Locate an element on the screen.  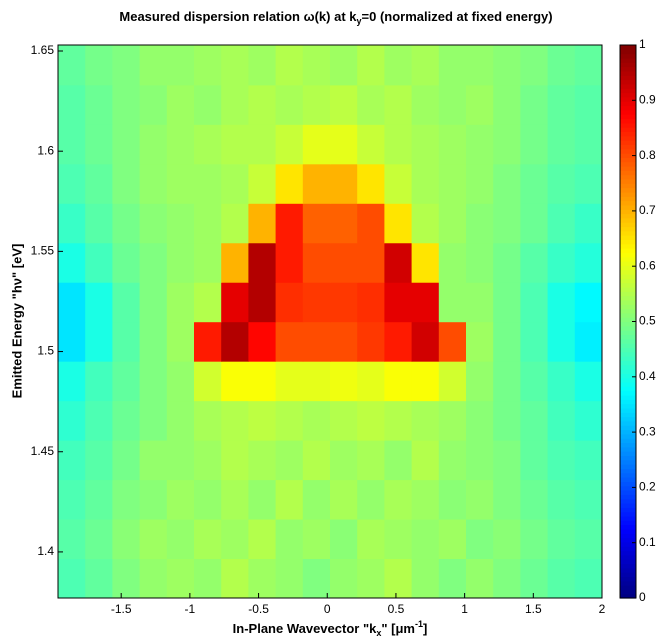
y-tick-label: 1.55 is located at coordinates (43, 251).